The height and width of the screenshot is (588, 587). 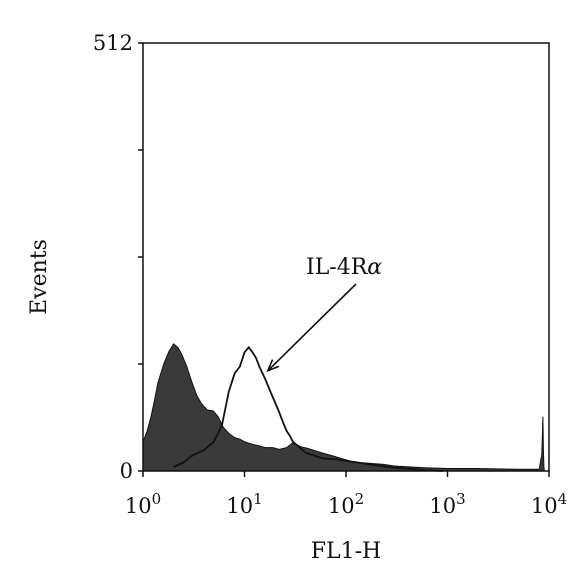 What do you see at coordinates (563, 499) in the screenshot?
I see `x-tick-exponent: 4` at bounding box center [563, 499].